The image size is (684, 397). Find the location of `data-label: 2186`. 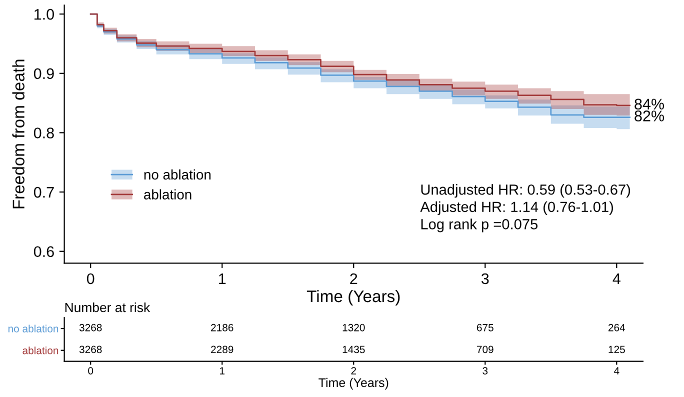

data-label: 2186 is located at coordinates (222, 328).